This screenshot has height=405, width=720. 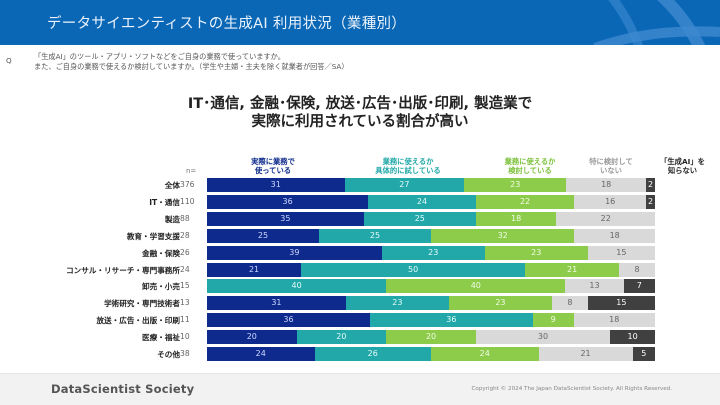 I want to click on legend-item-1: 実際に業務で 使っている, so click(x=273, y=166).